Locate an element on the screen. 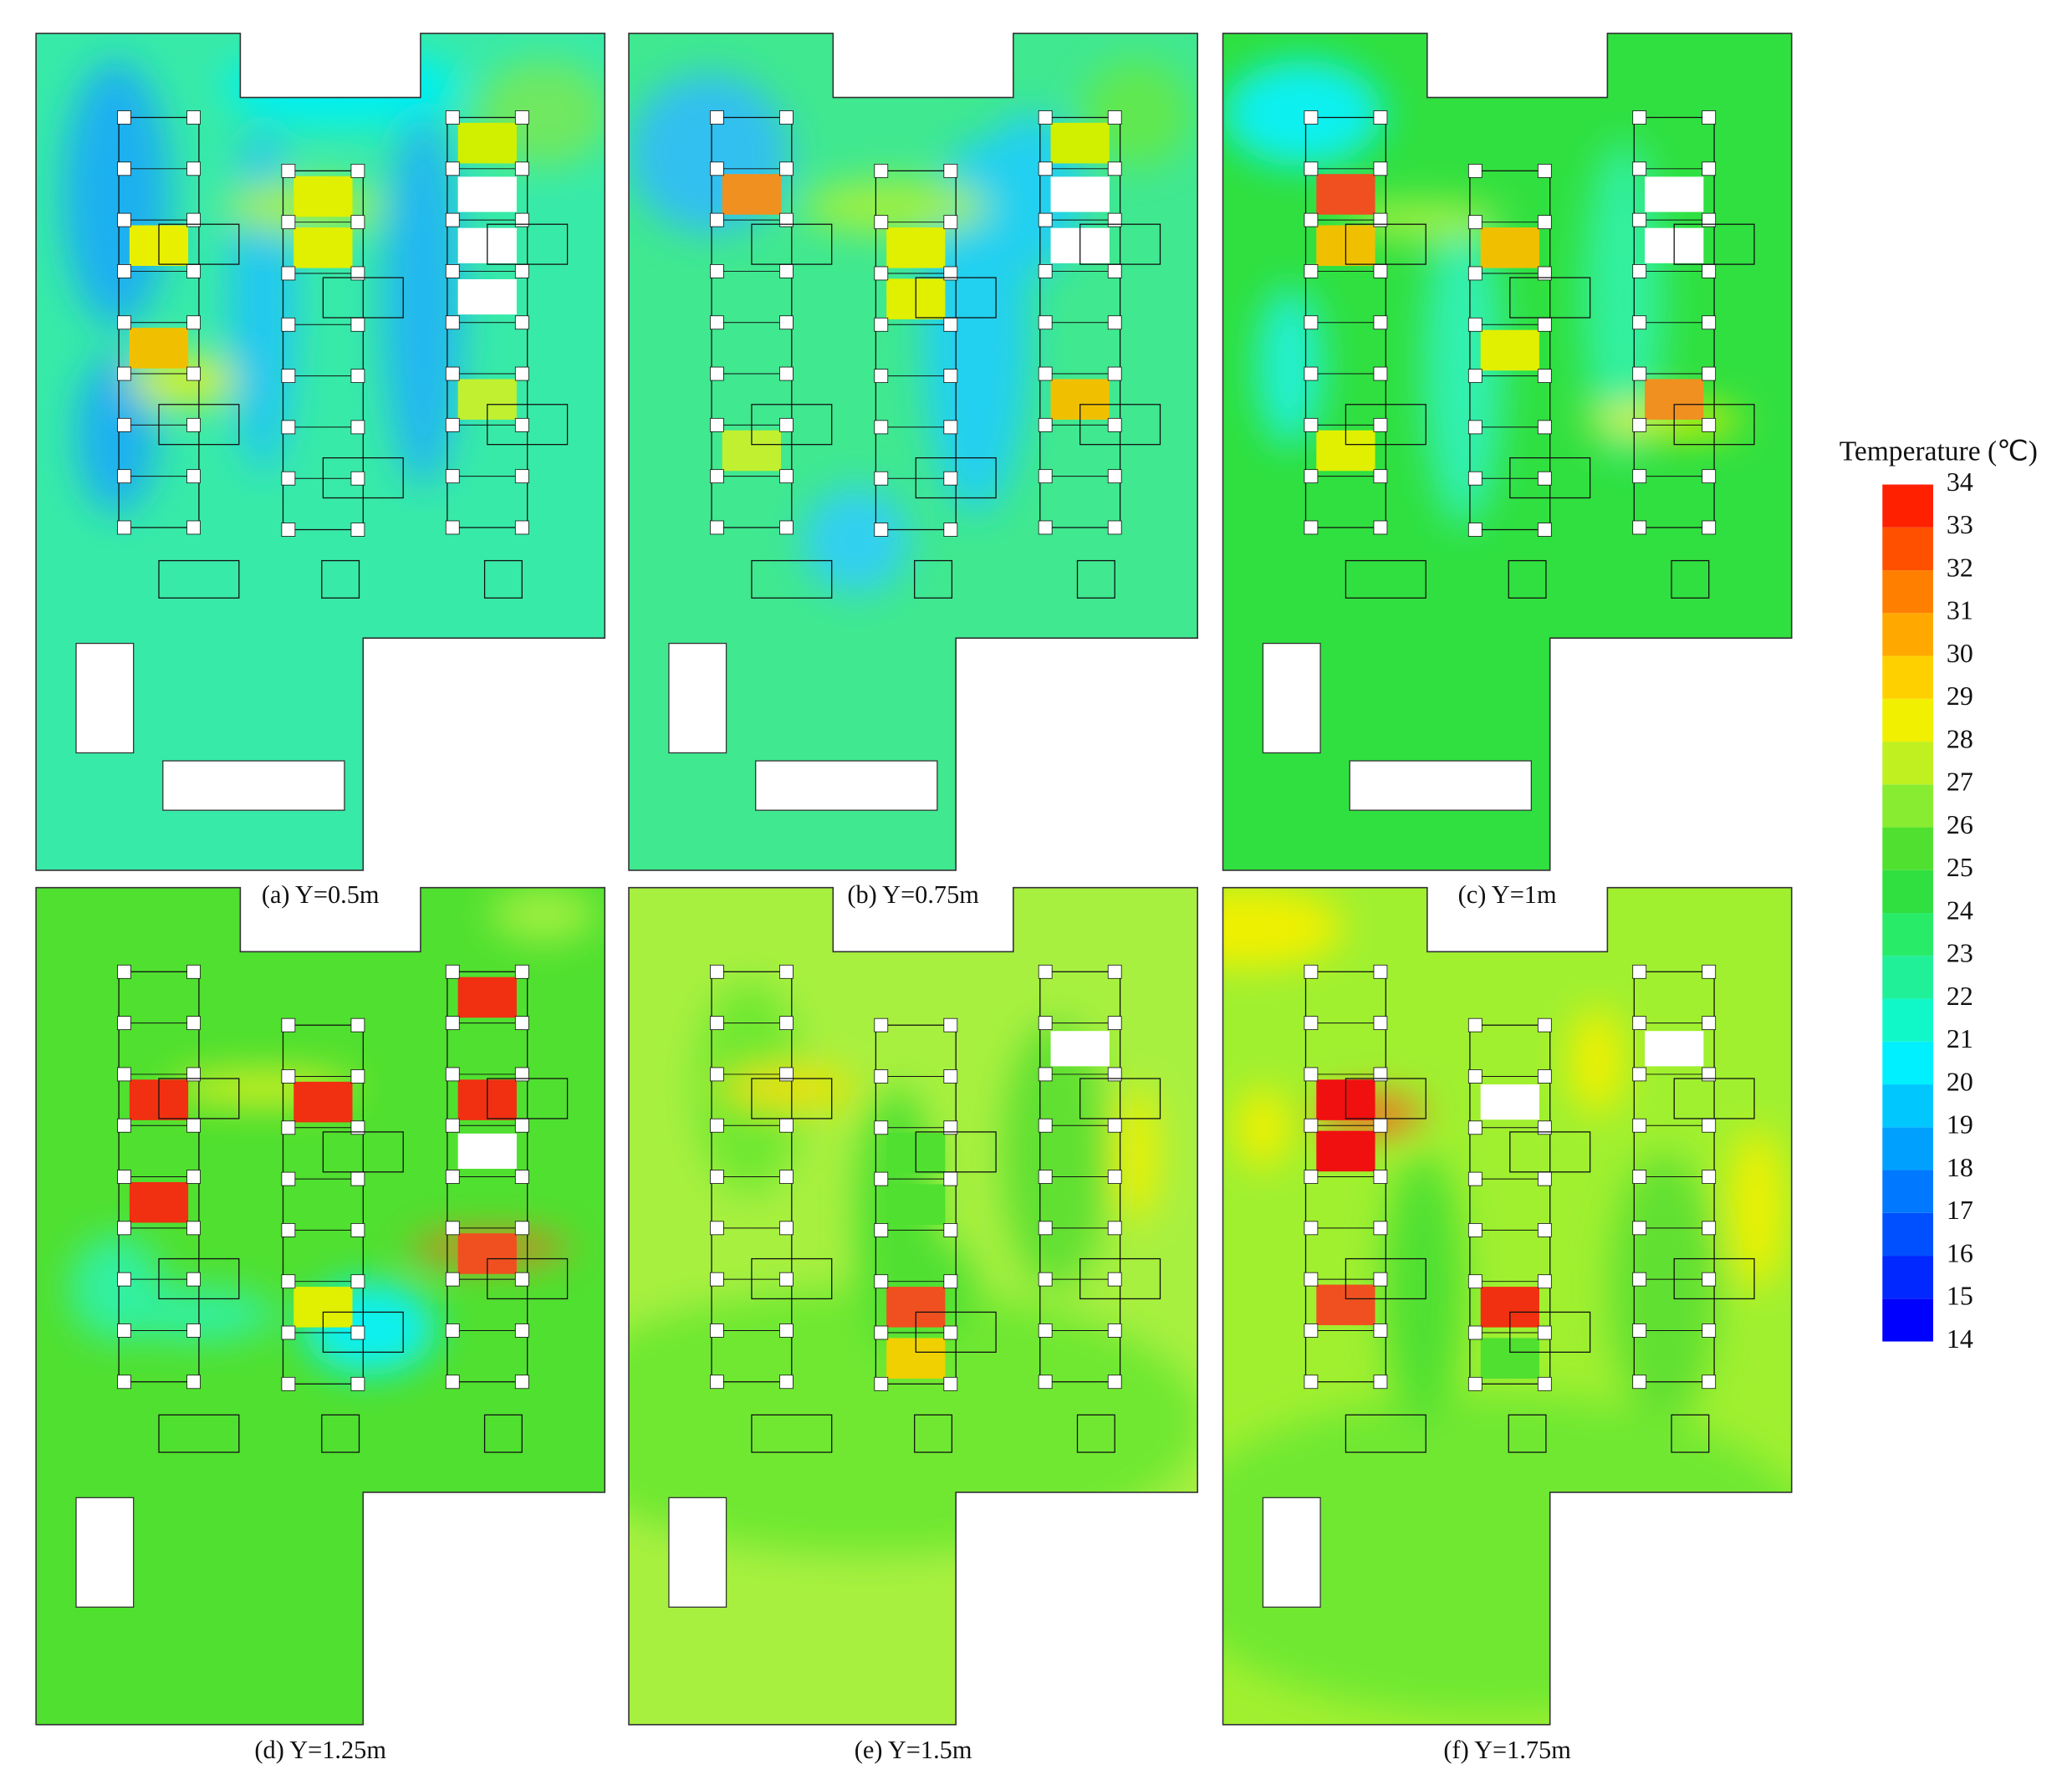  colorbar-tick-label: 25 is located at coordinates (1960, 867).